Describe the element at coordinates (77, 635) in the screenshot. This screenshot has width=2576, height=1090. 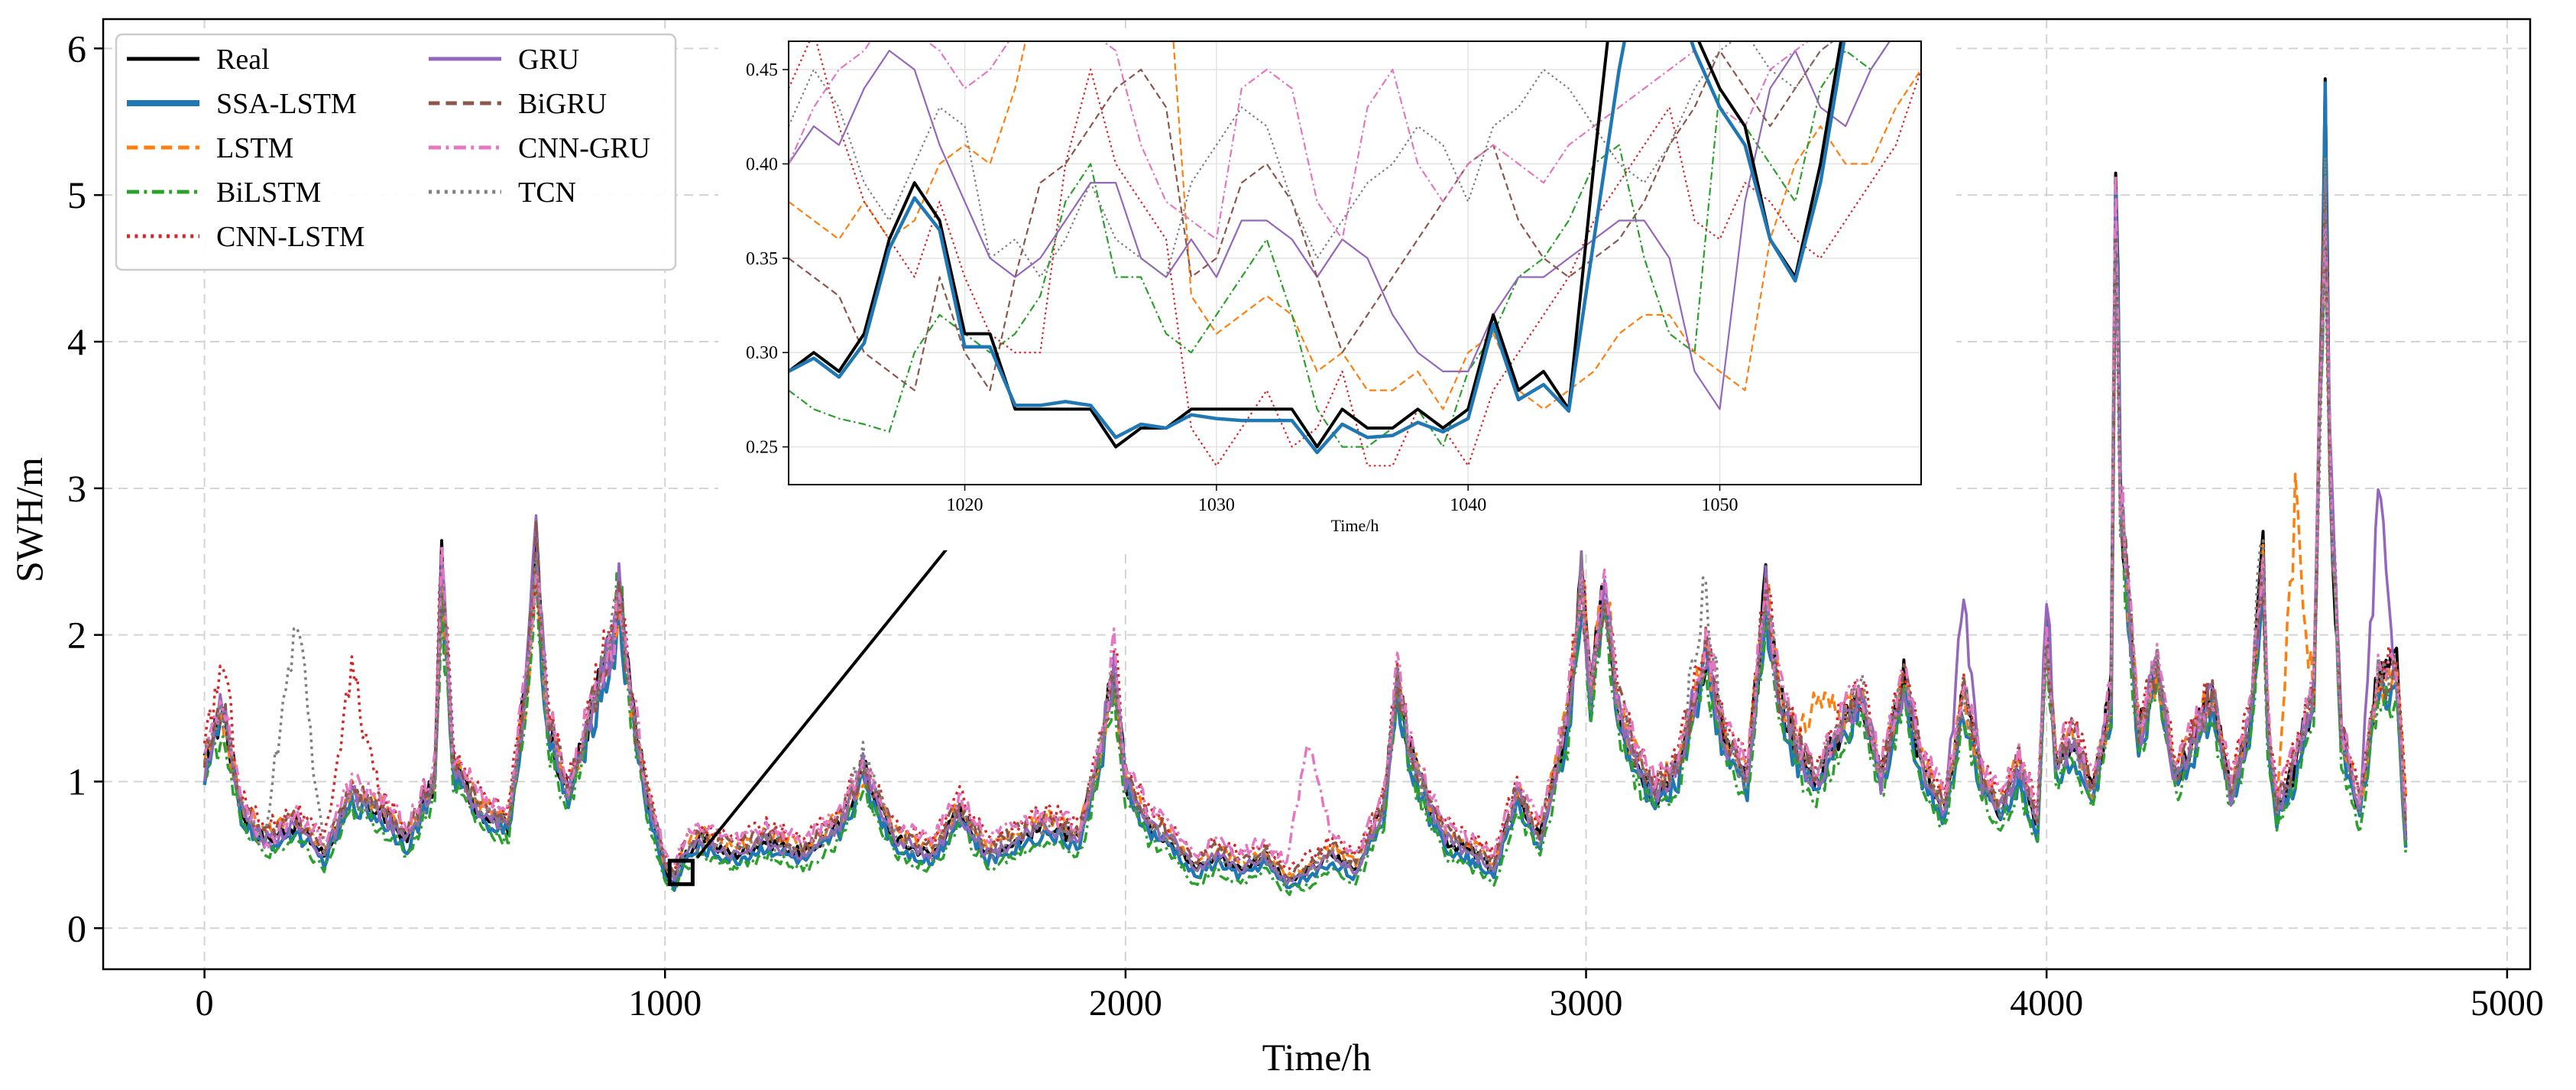
I see `main-y-tick-label: 2` at that location.